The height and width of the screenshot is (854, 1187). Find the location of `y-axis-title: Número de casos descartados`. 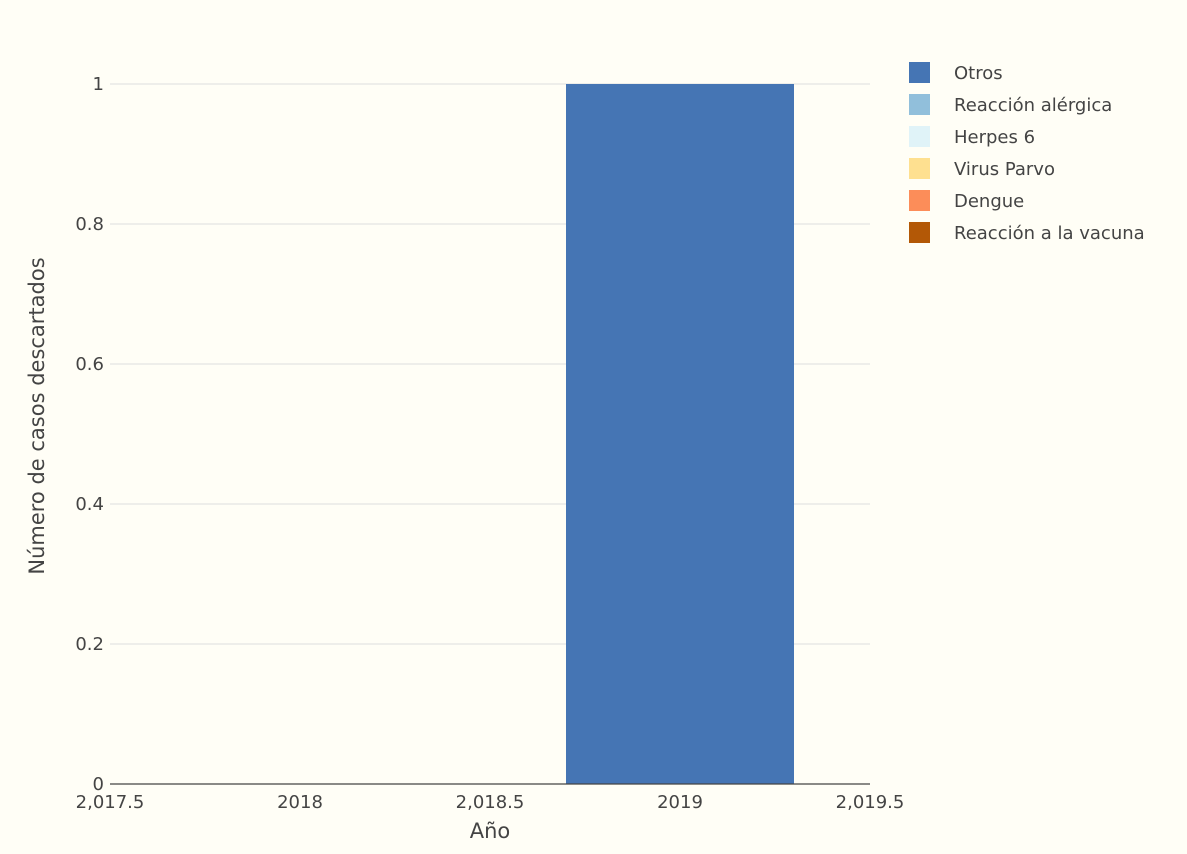

y-axis-title: Número de casos descartados is located at coordinates (37, 415).